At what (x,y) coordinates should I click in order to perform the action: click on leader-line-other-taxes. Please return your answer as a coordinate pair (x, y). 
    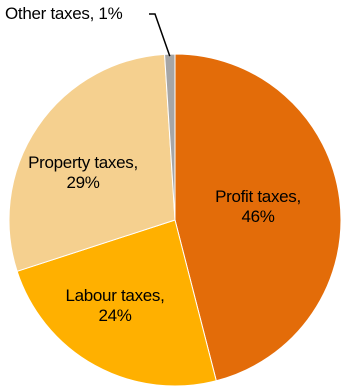
    Looking at the image, I should click on (160, 35).